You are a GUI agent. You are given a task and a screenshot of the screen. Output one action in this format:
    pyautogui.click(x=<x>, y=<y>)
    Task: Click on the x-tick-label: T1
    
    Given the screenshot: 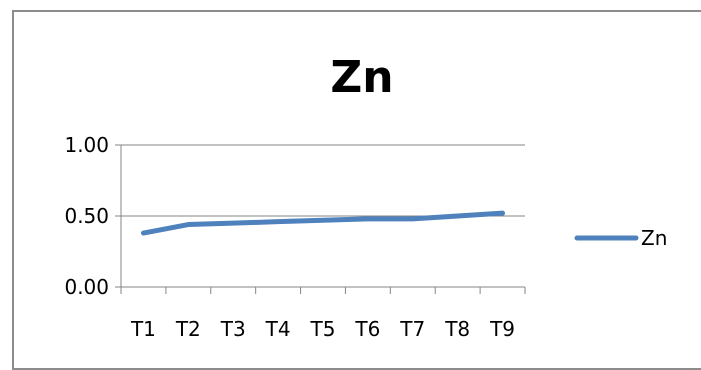 What is the action you would take?
    pyautogui.click(x=143, y=329)
    